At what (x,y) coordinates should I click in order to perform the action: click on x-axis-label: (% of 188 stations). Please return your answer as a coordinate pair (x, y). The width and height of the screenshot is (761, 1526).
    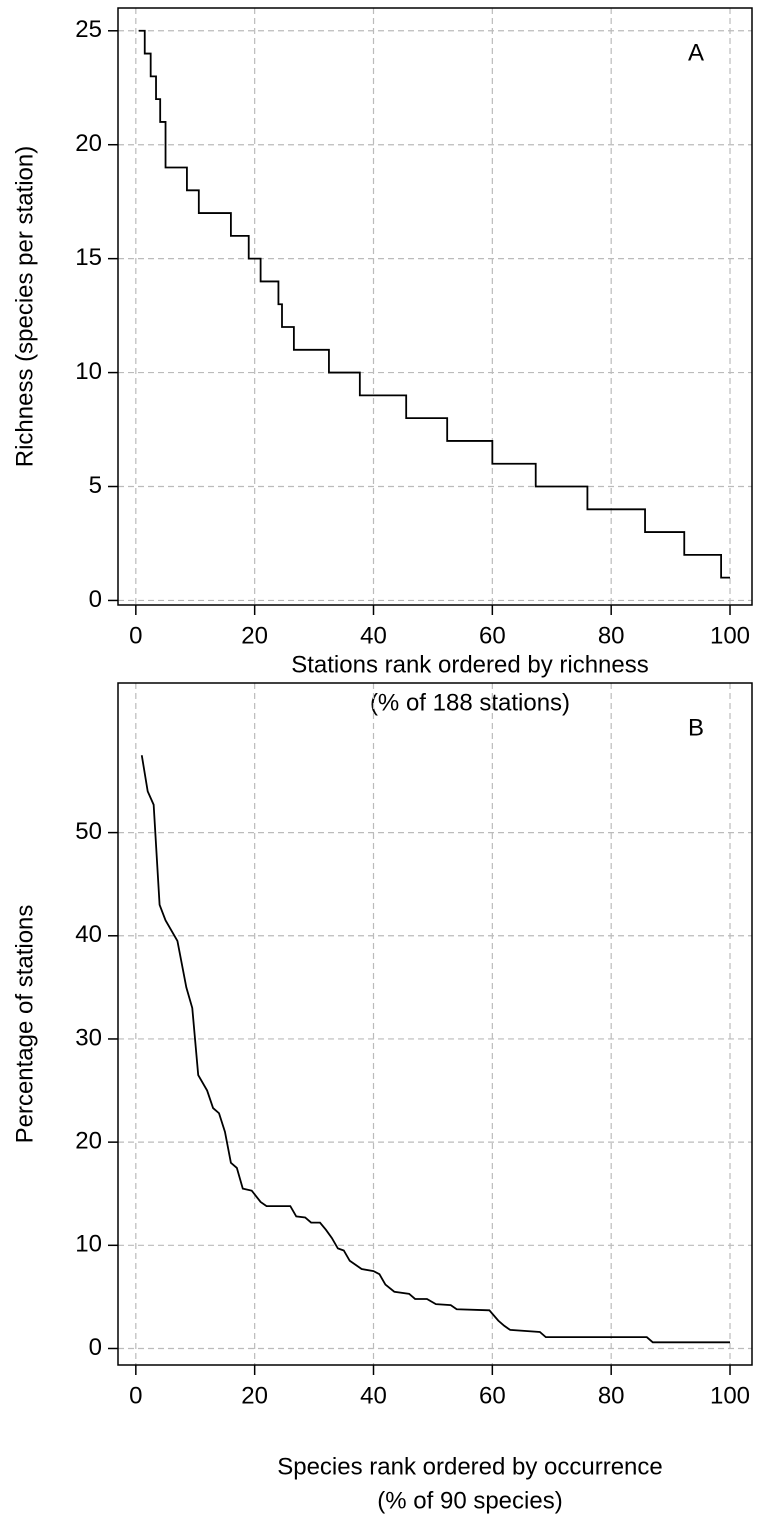
    Looking at the image, I should click on (470, 702).